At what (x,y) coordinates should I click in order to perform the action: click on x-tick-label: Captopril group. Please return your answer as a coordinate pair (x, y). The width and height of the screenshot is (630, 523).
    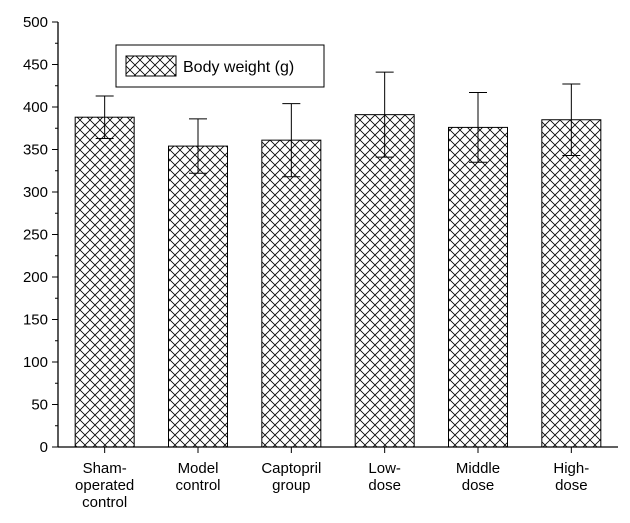
    Looking at the image, I should click on (291, 477).